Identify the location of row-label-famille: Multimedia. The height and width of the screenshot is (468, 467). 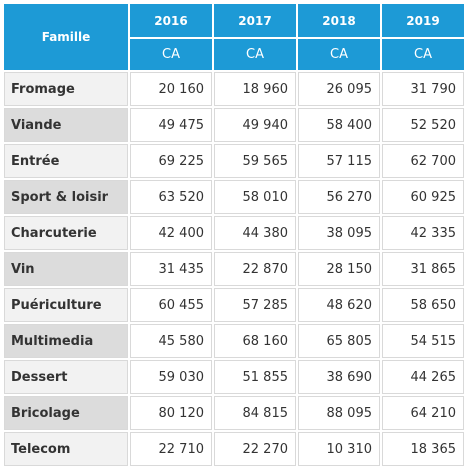
(66, 341).